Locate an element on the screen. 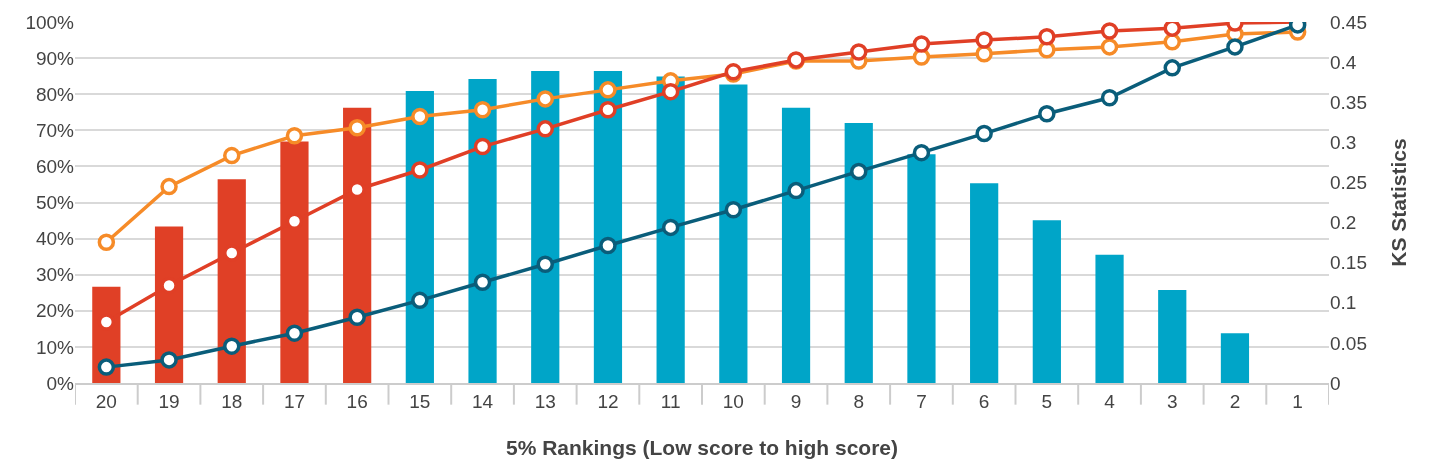 The image size is (1444, 468). y-tick-label: 40% is located at coordinates (55, 239).